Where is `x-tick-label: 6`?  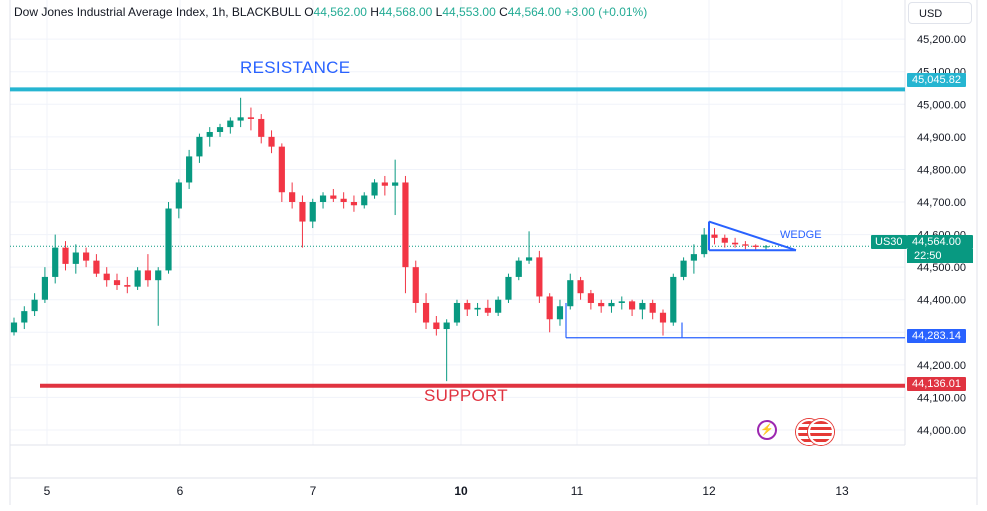 x-tick-label: 6 is located at coordinates (180, 491).